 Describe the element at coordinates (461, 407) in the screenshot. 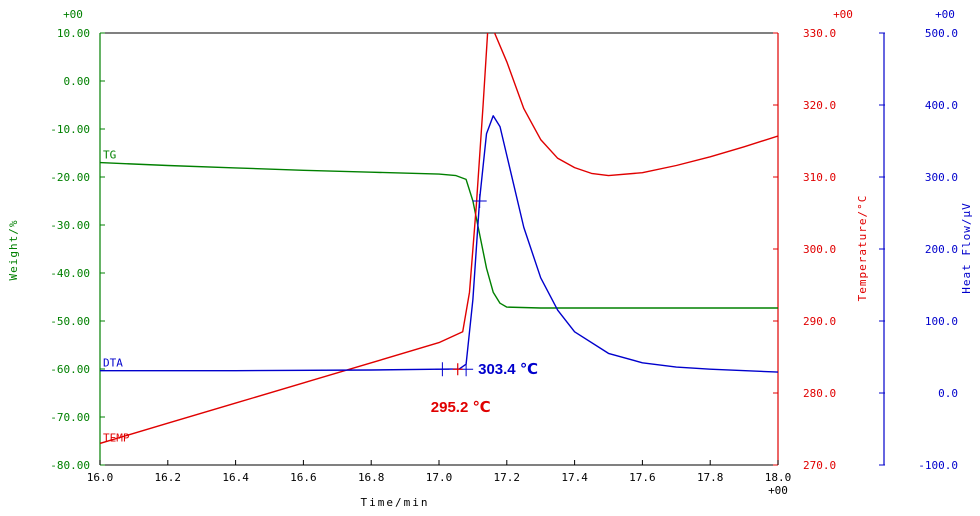

I see `onset-annotation-red: 295.2 ℃` at that location.